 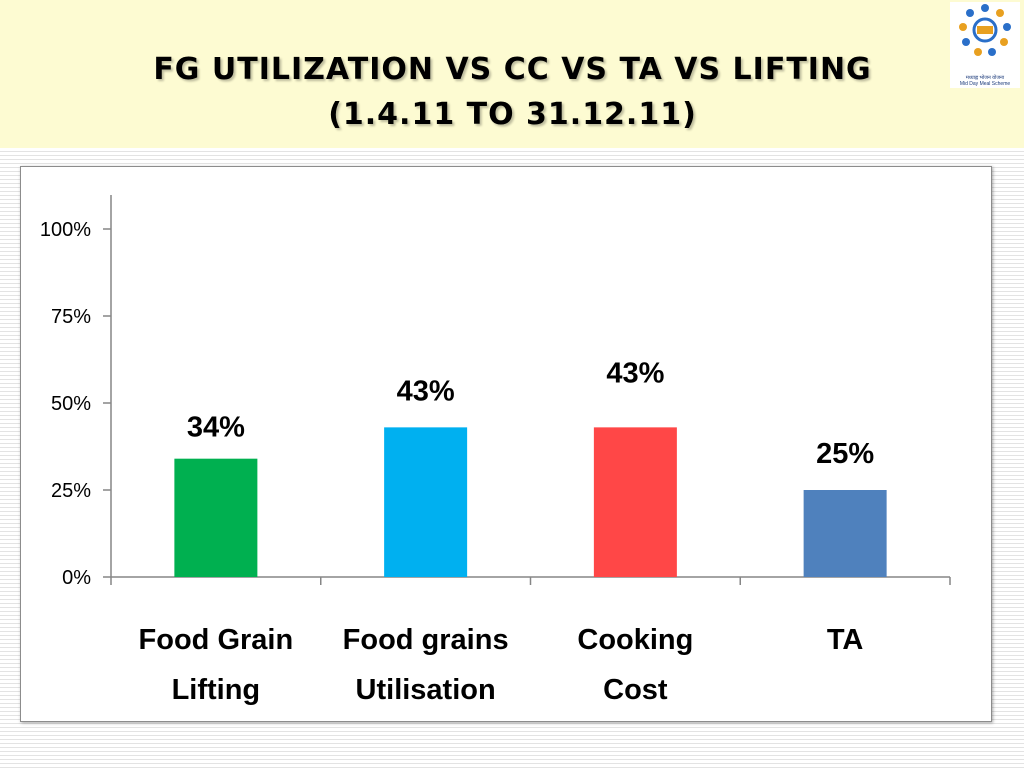 I want to click on logo-caption-english: Mid Day Meal Scheme, so click(x=985, y=84).